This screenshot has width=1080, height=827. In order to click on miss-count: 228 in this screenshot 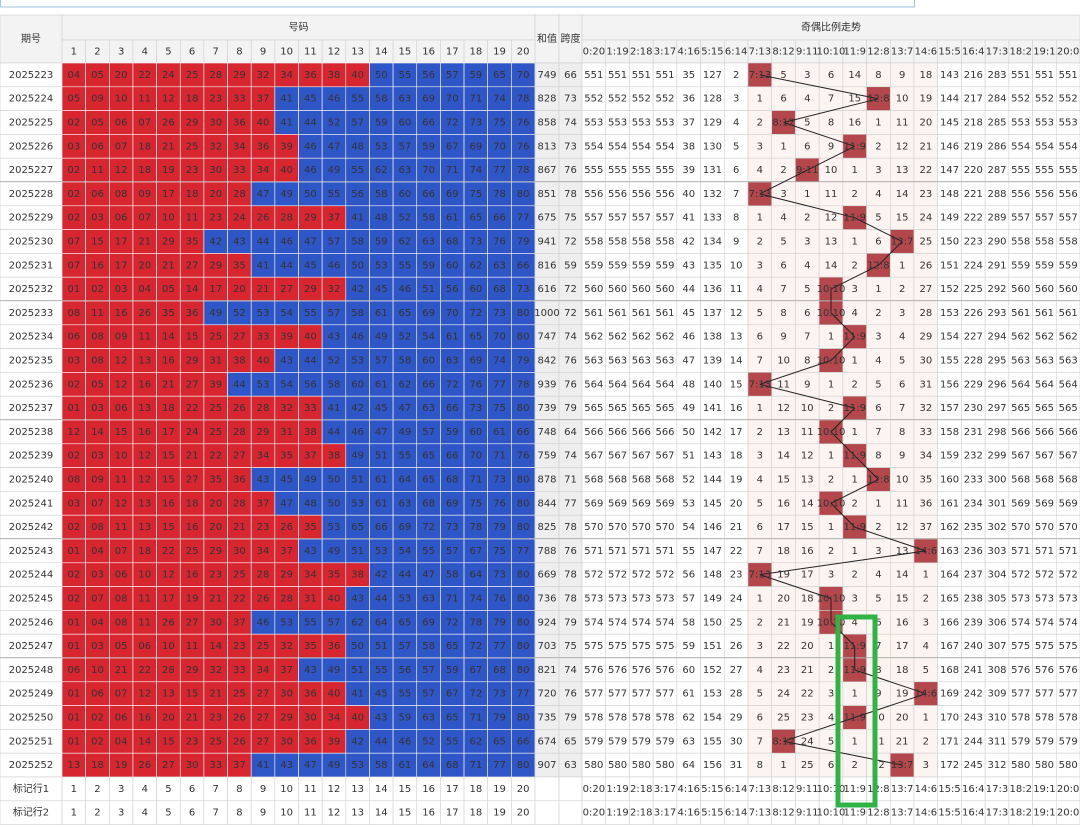, I will do `click(973, 361)`.